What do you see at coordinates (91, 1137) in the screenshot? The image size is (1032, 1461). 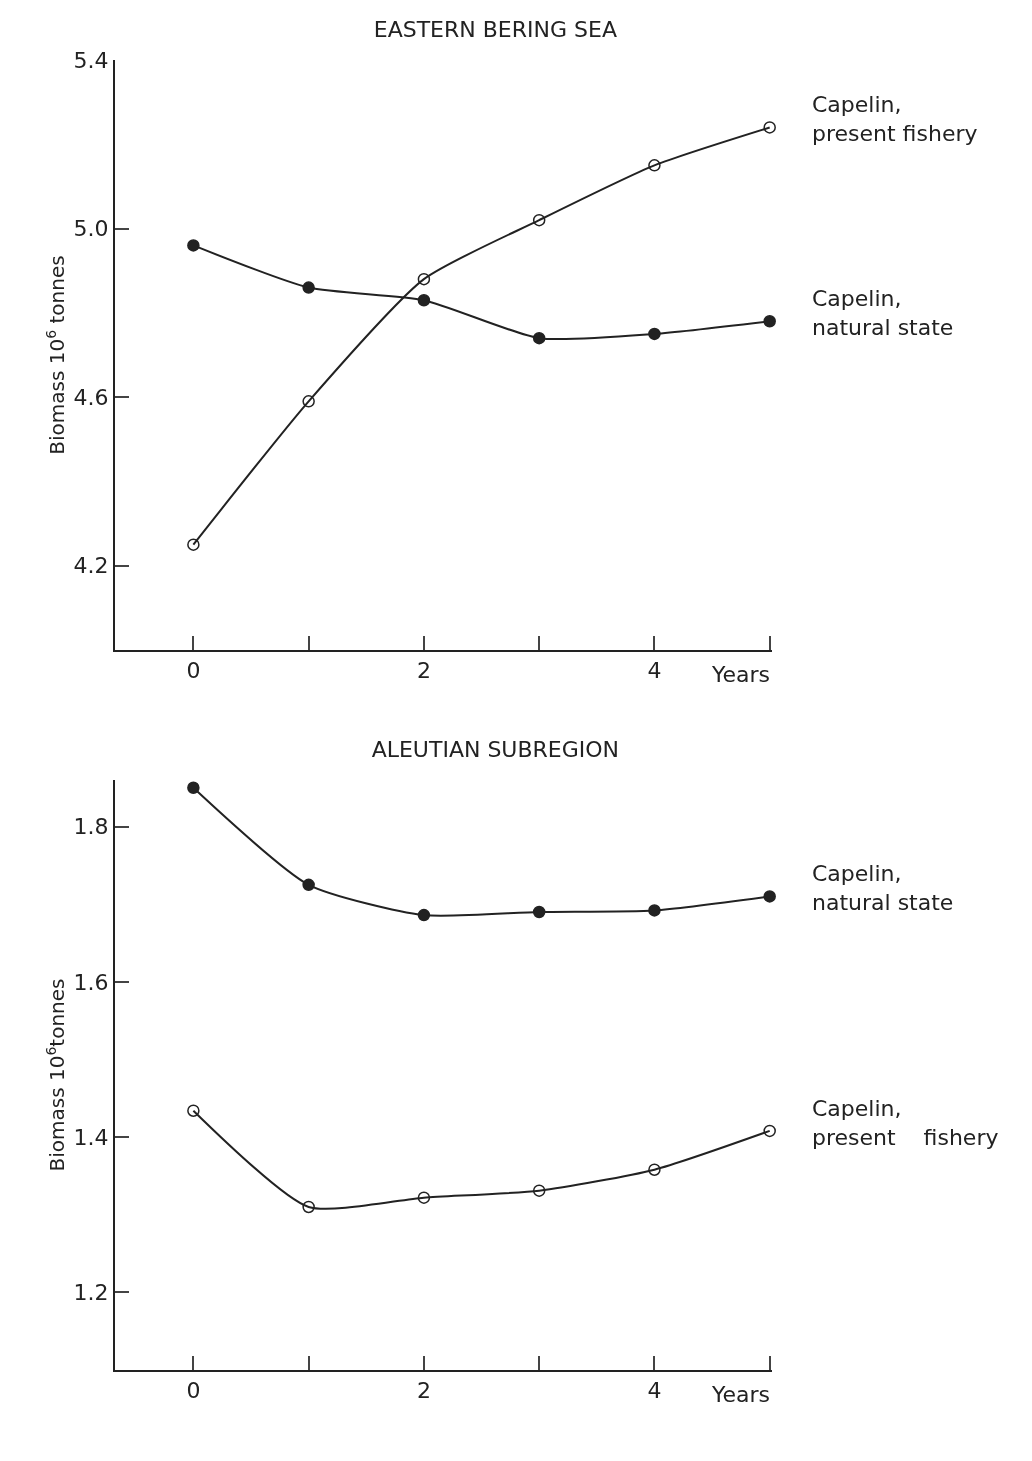 I see `y-tick-label: 1.4` at bounding box center [91, 1137].